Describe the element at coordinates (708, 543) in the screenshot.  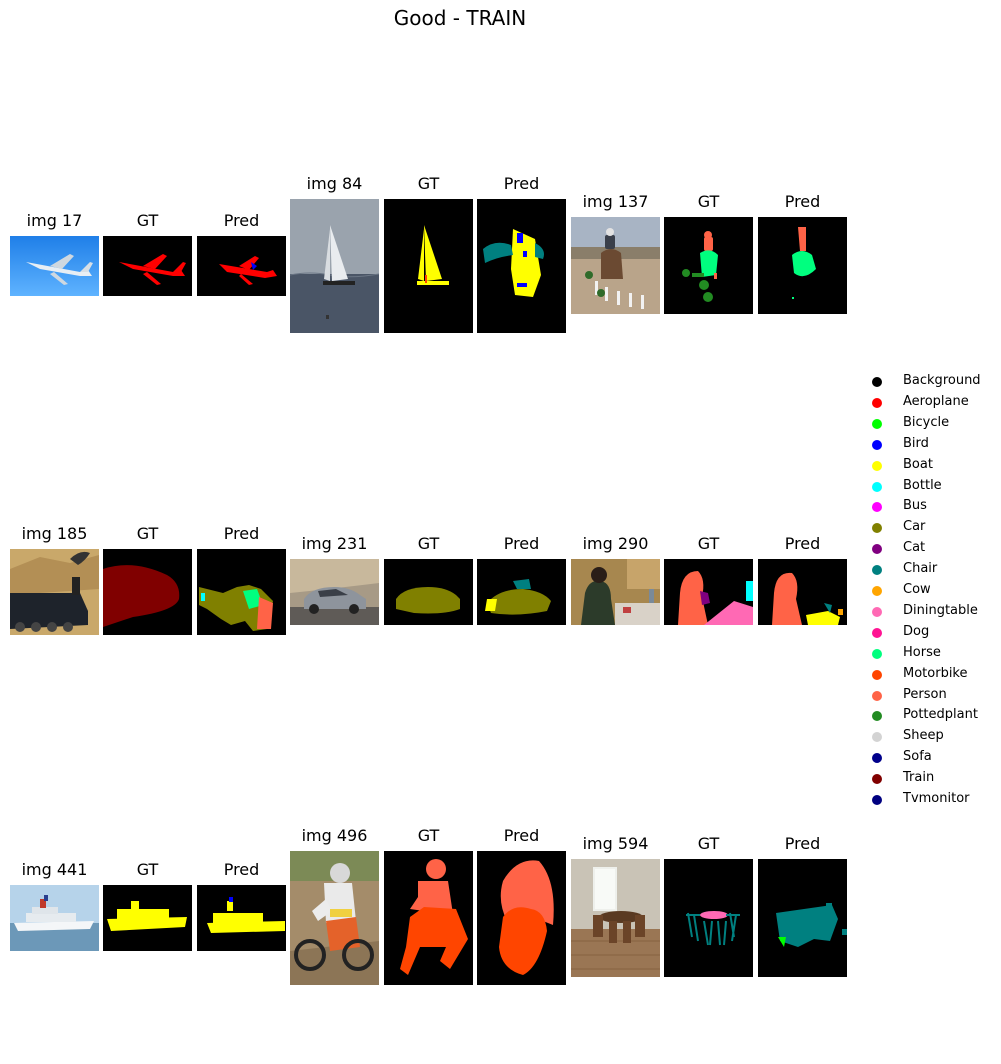
I see `panel-5-gt-title: GT` at that location.